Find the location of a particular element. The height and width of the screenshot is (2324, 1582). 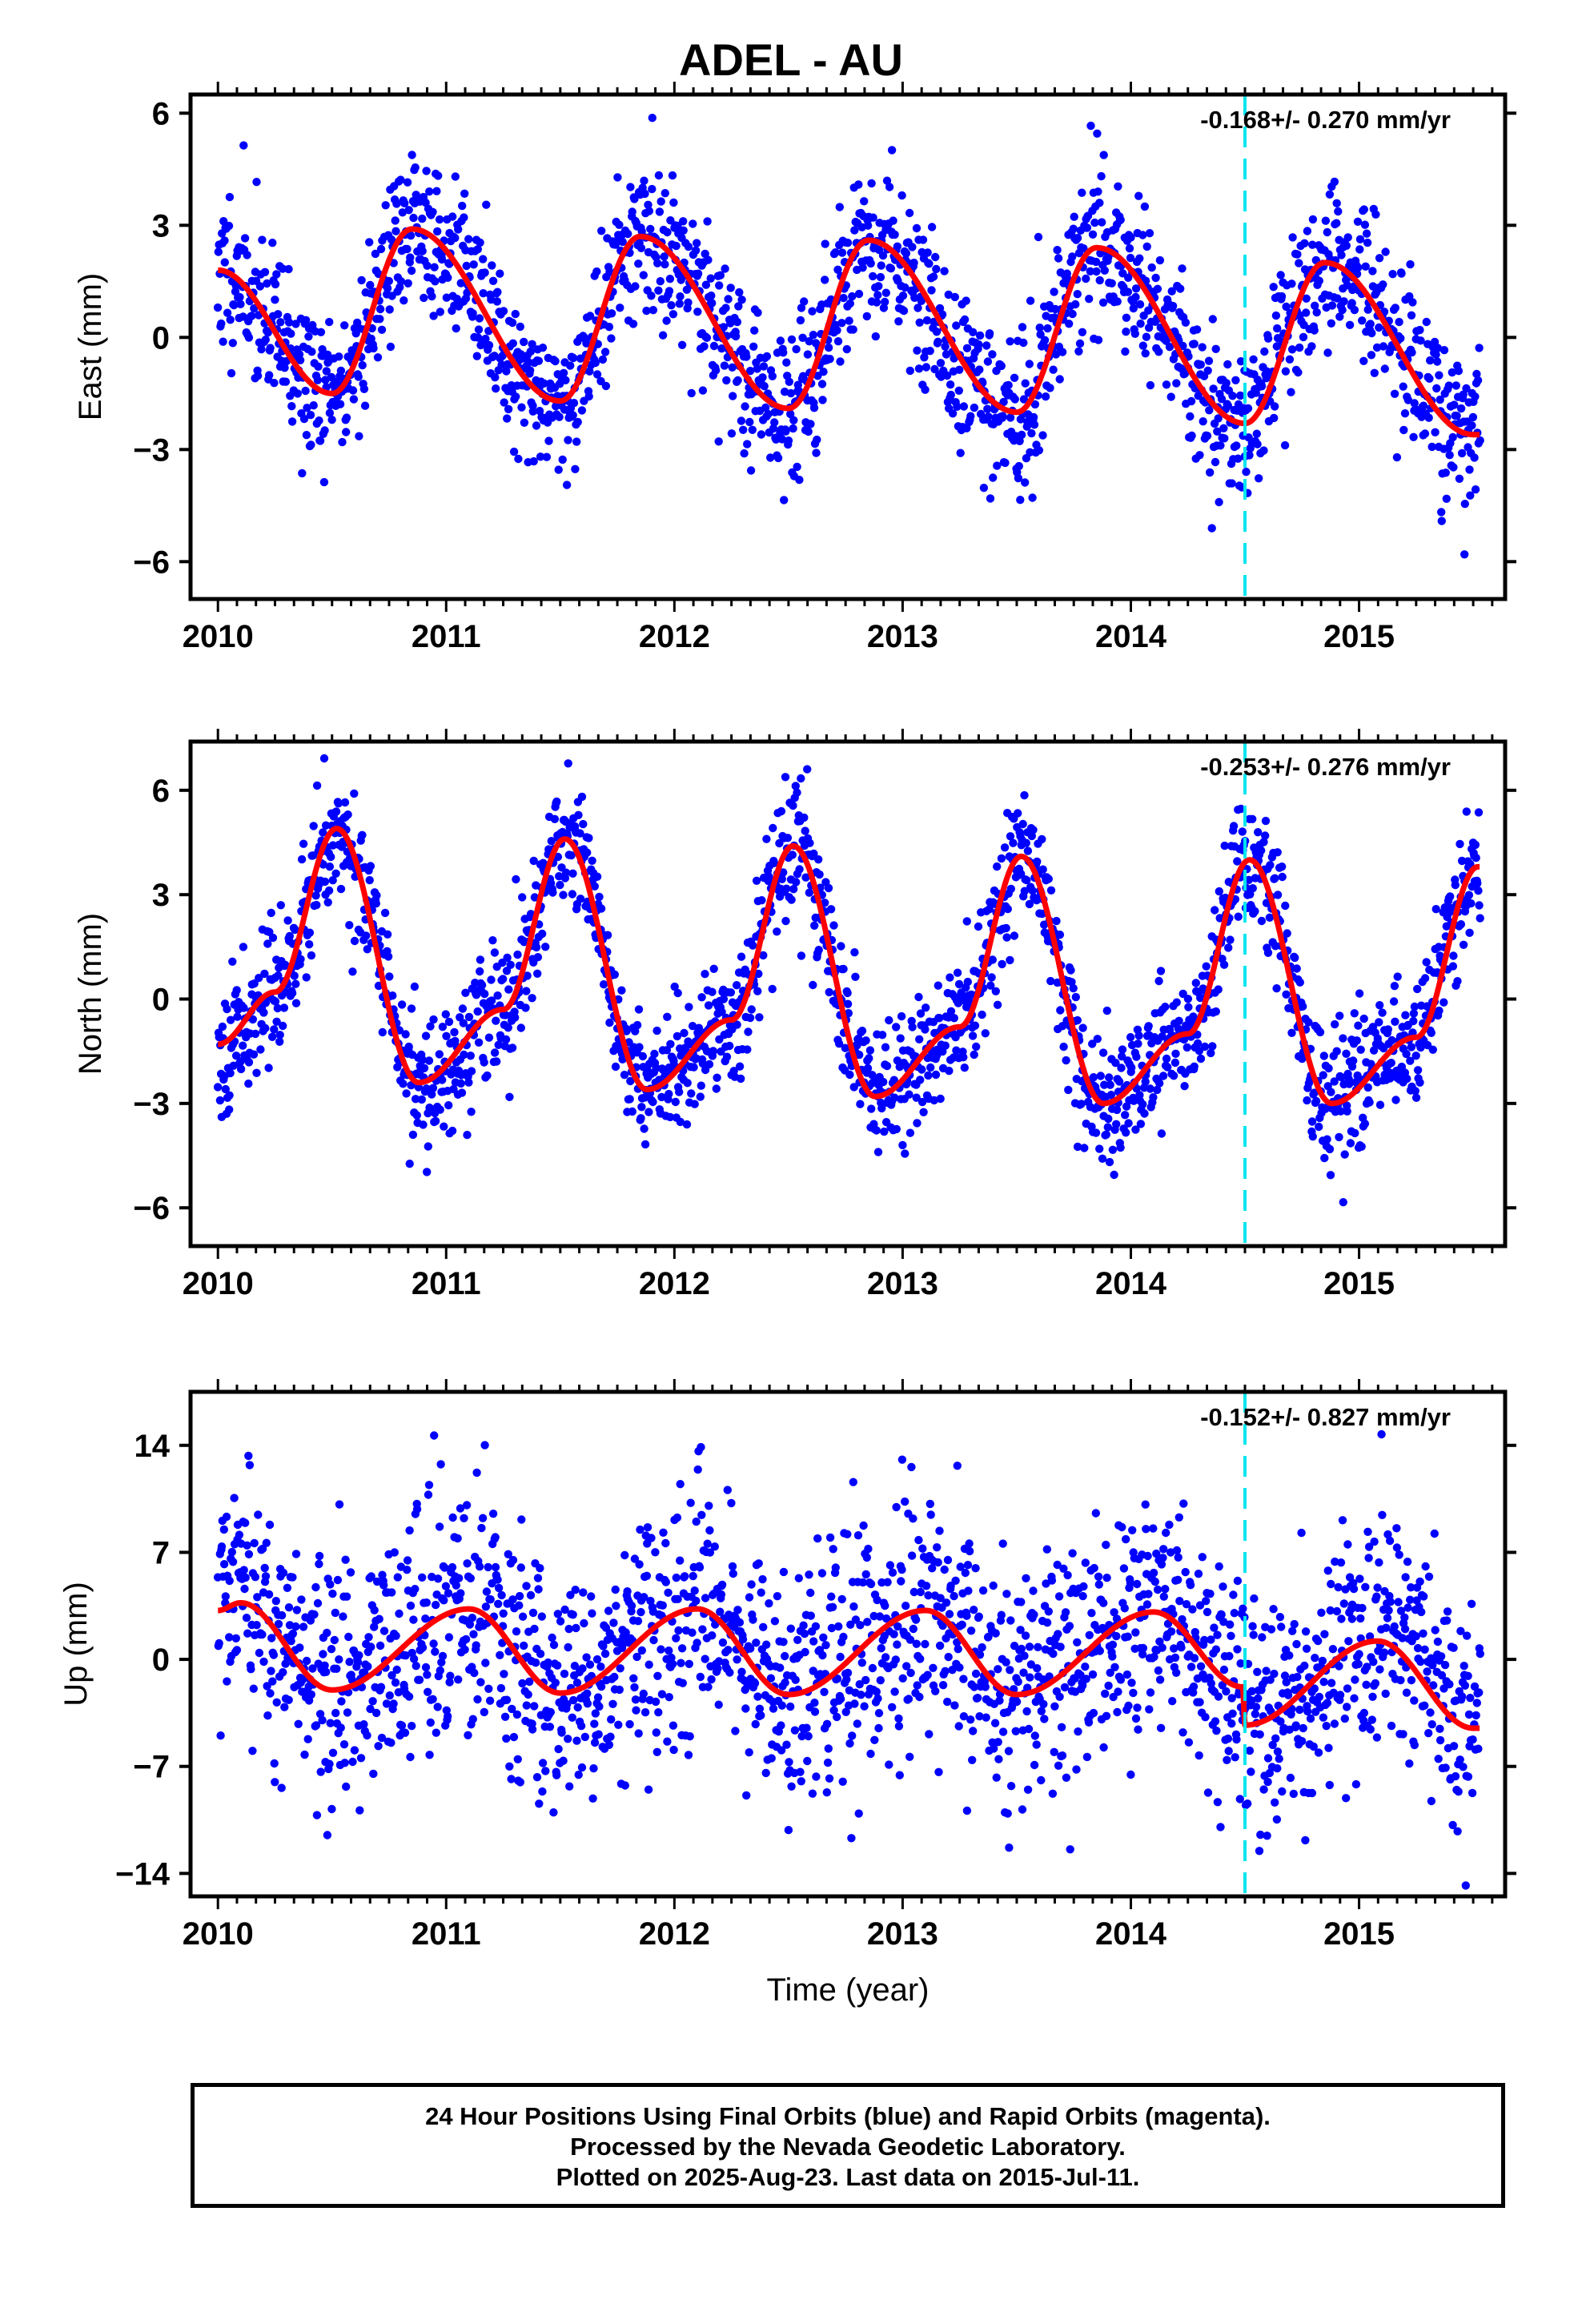

x-tick-label: 2015 is located at coordinates (1359, 636).